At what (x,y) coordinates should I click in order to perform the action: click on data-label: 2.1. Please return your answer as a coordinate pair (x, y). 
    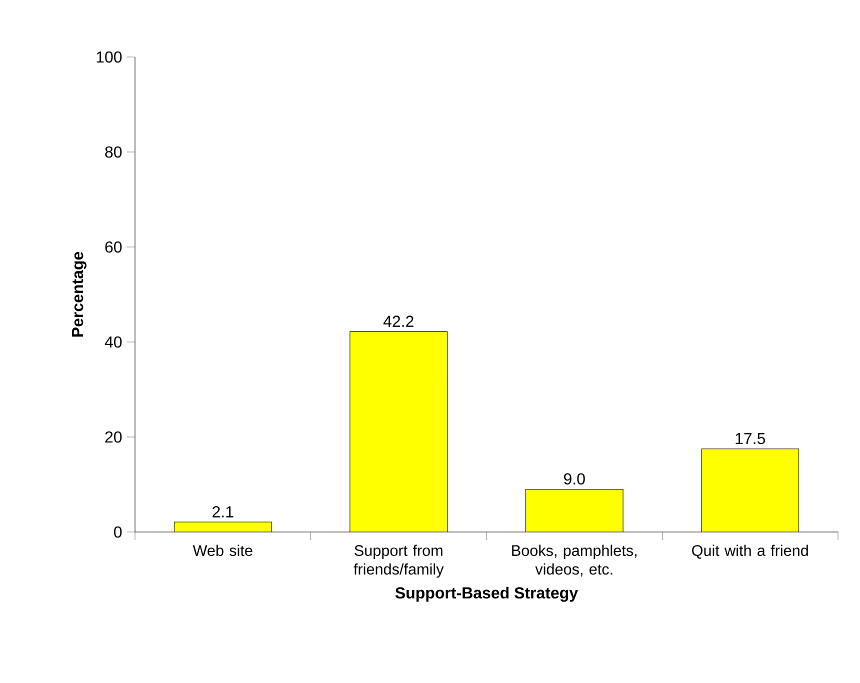
    Looking at the image, I should click on (223, 512).